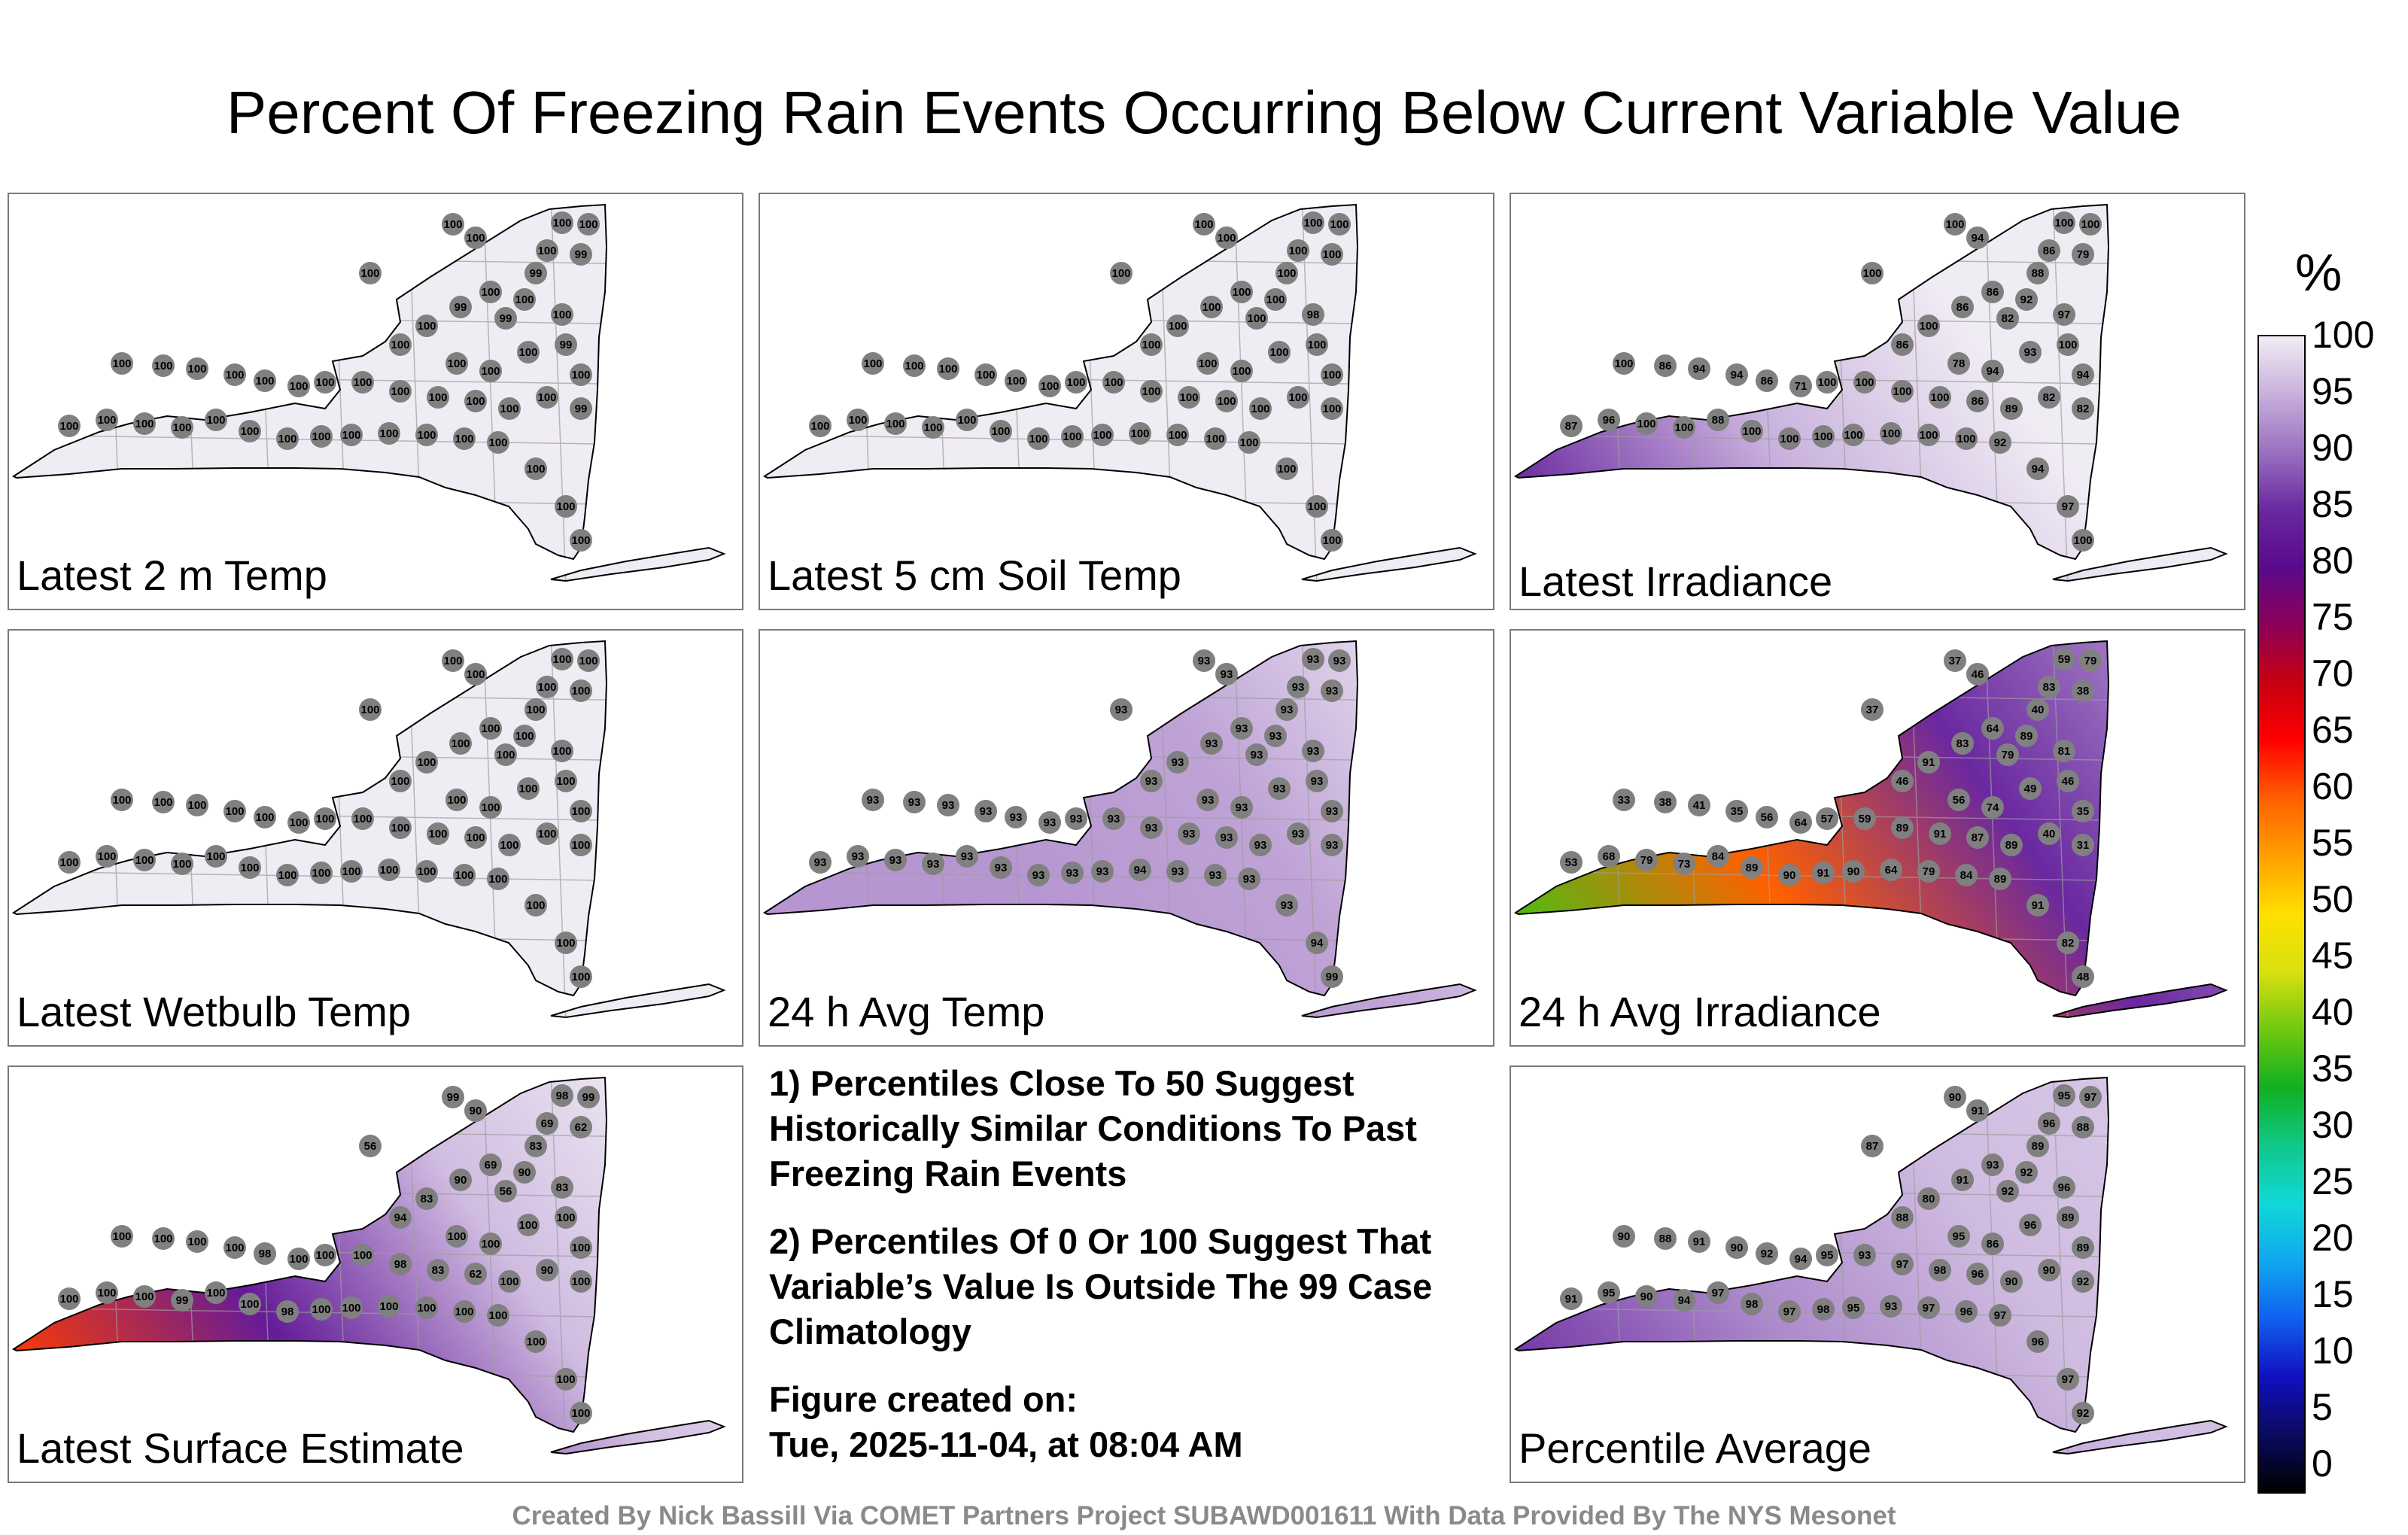 The width and height of the screenshot is (2408, 1535). I want to click on station-value-label: 93, so click(1227, 837).